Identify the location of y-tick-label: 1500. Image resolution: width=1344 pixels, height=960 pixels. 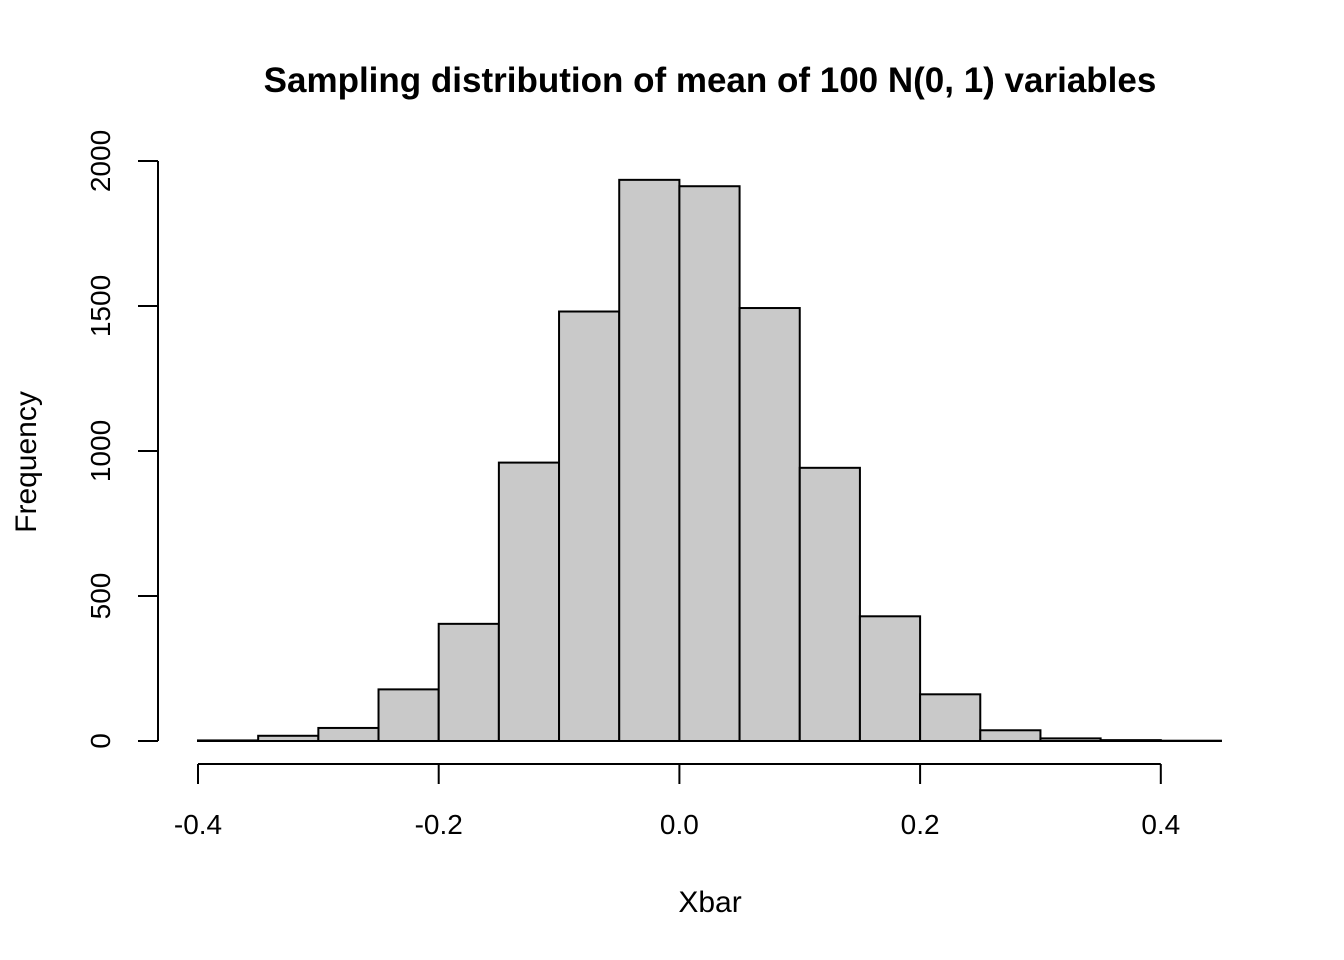
(100, 306).